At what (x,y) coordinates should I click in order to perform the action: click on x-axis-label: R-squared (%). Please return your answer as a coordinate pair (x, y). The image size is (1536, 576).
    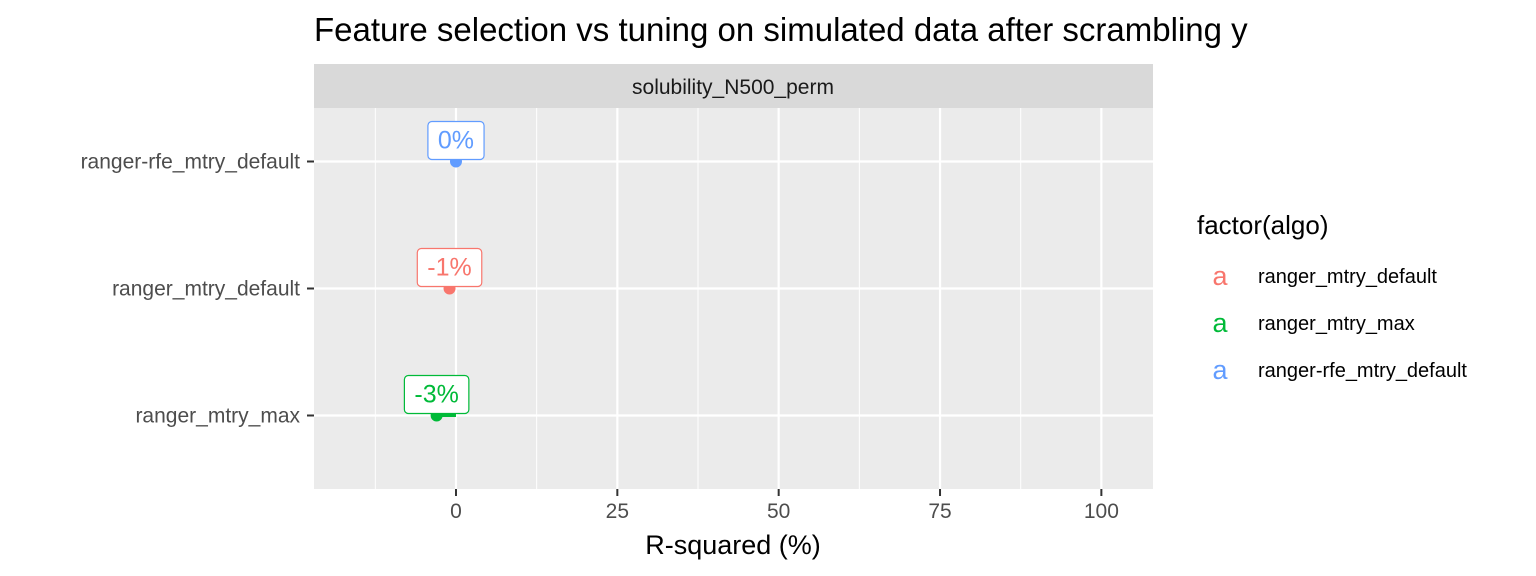
    Looking at the image, I should click on (733, 545).